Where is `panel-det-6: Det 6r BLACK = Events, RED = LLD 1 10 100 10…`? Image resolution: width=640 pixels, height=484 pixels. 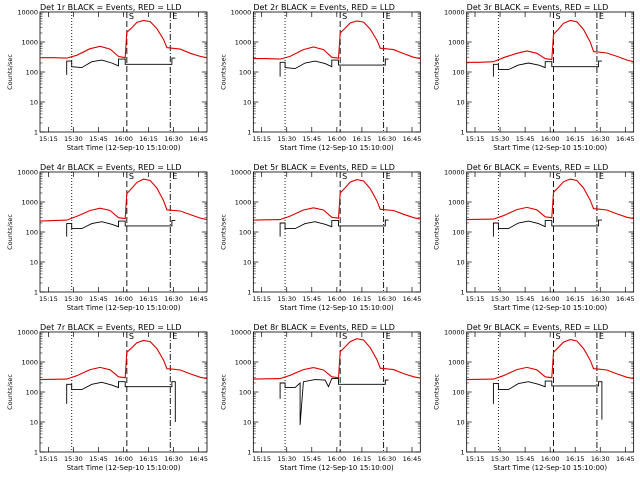
panel-det-6: Det 6r BLACK = Events, RED = LLD 1 10 100 10… is located at coordinates (534, 237).